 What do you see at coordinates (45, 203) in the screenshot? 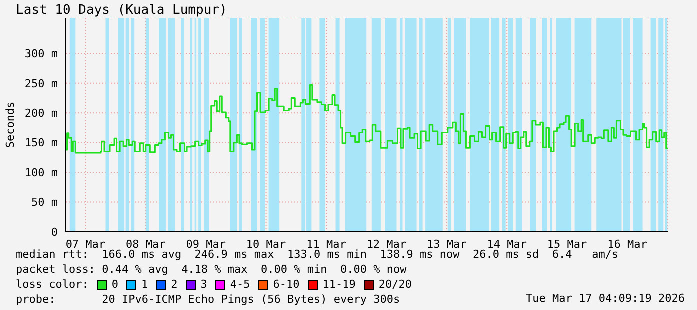
I see `y-tick-label: 50 m` at bounding box center [45, 203].